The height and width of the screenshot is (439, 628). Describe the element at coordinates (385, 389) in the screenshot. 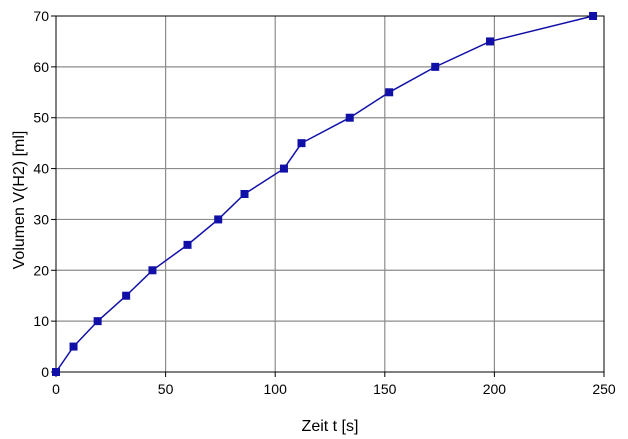

I see `x-tick-label: 150` at that location.